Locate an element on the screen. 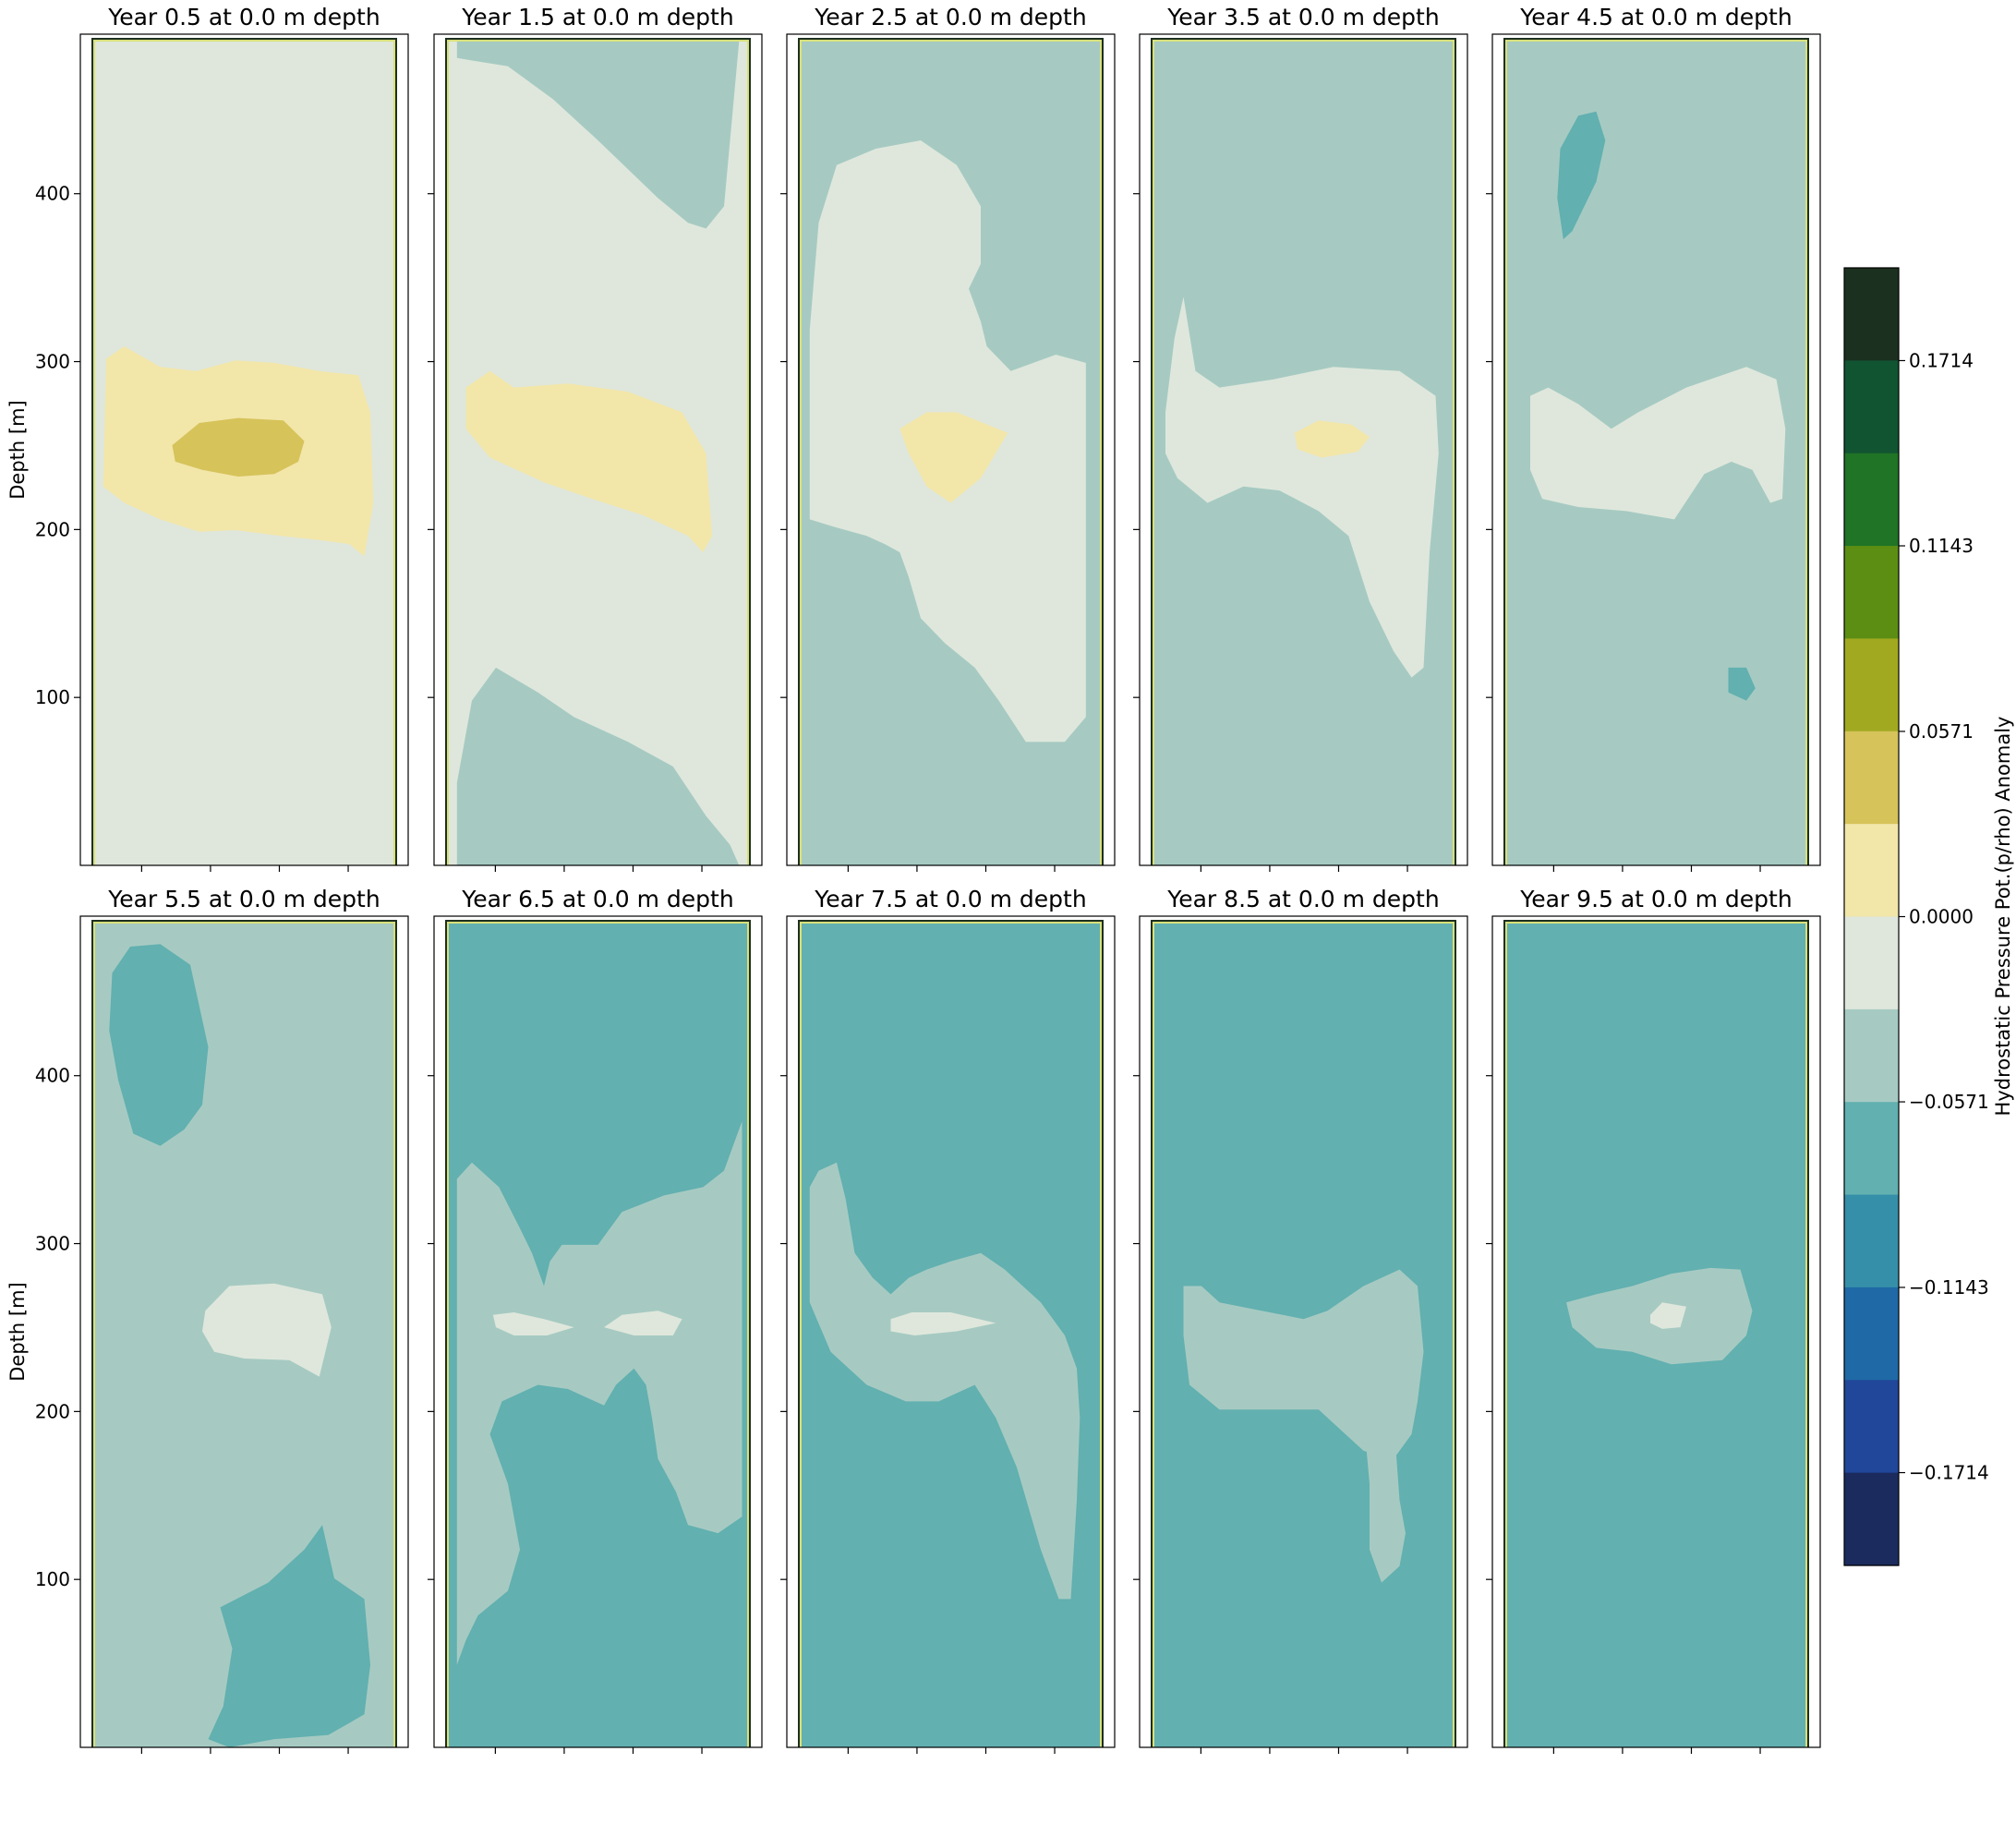 The image size is (2016, 1824). colorbar-tick-label: −0.0571 is located at coordinates (1949, 1102).